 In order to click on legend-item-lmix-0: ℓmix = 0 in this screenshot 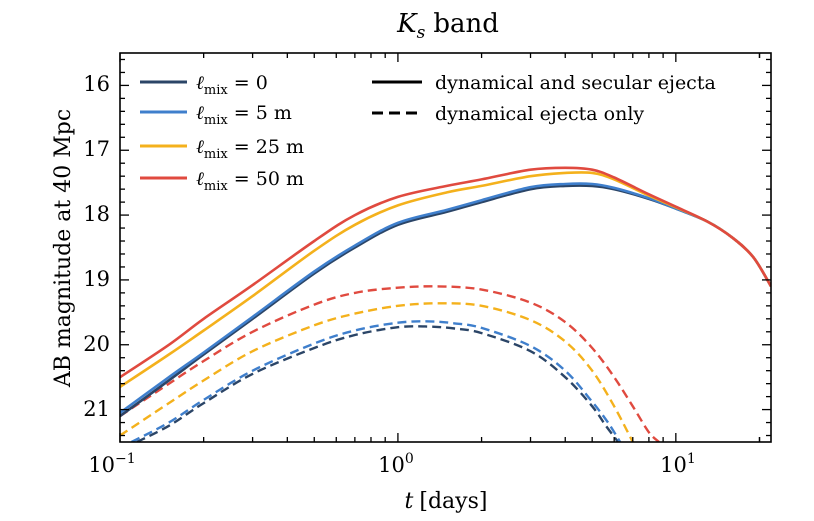, I will do `click(204, 85)`.